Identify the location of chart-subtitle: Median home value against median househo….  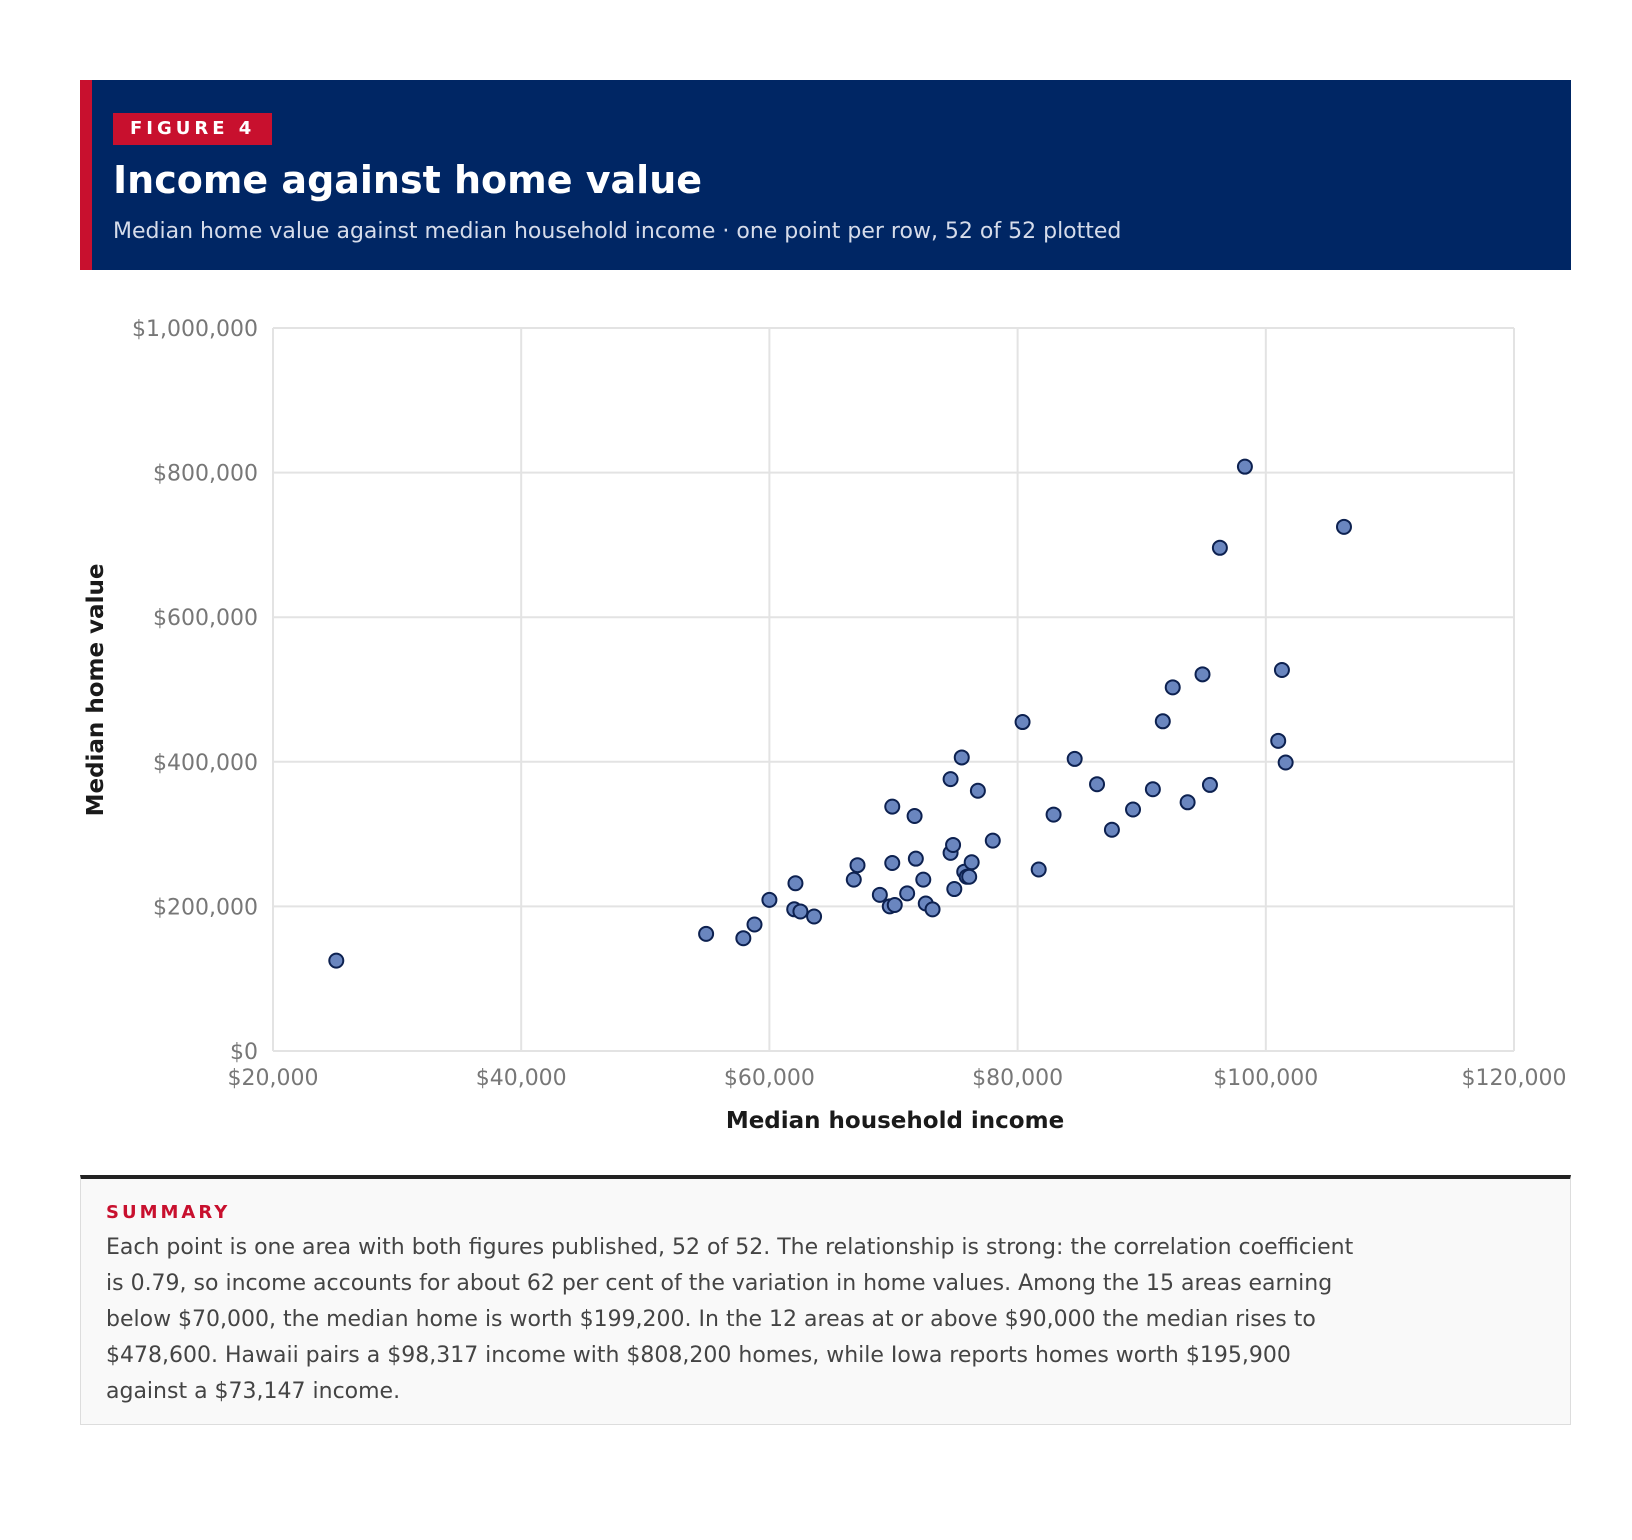
(617, 231).